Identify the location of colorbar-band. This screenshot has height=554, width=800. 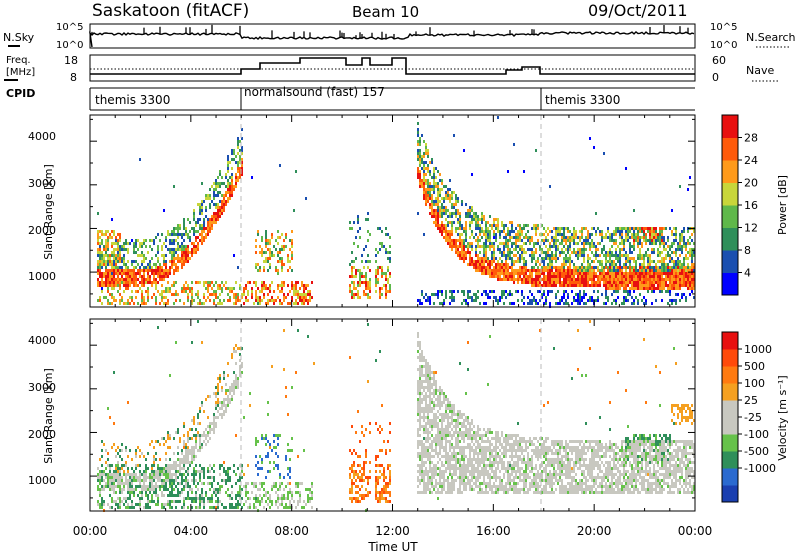
(730, 216).